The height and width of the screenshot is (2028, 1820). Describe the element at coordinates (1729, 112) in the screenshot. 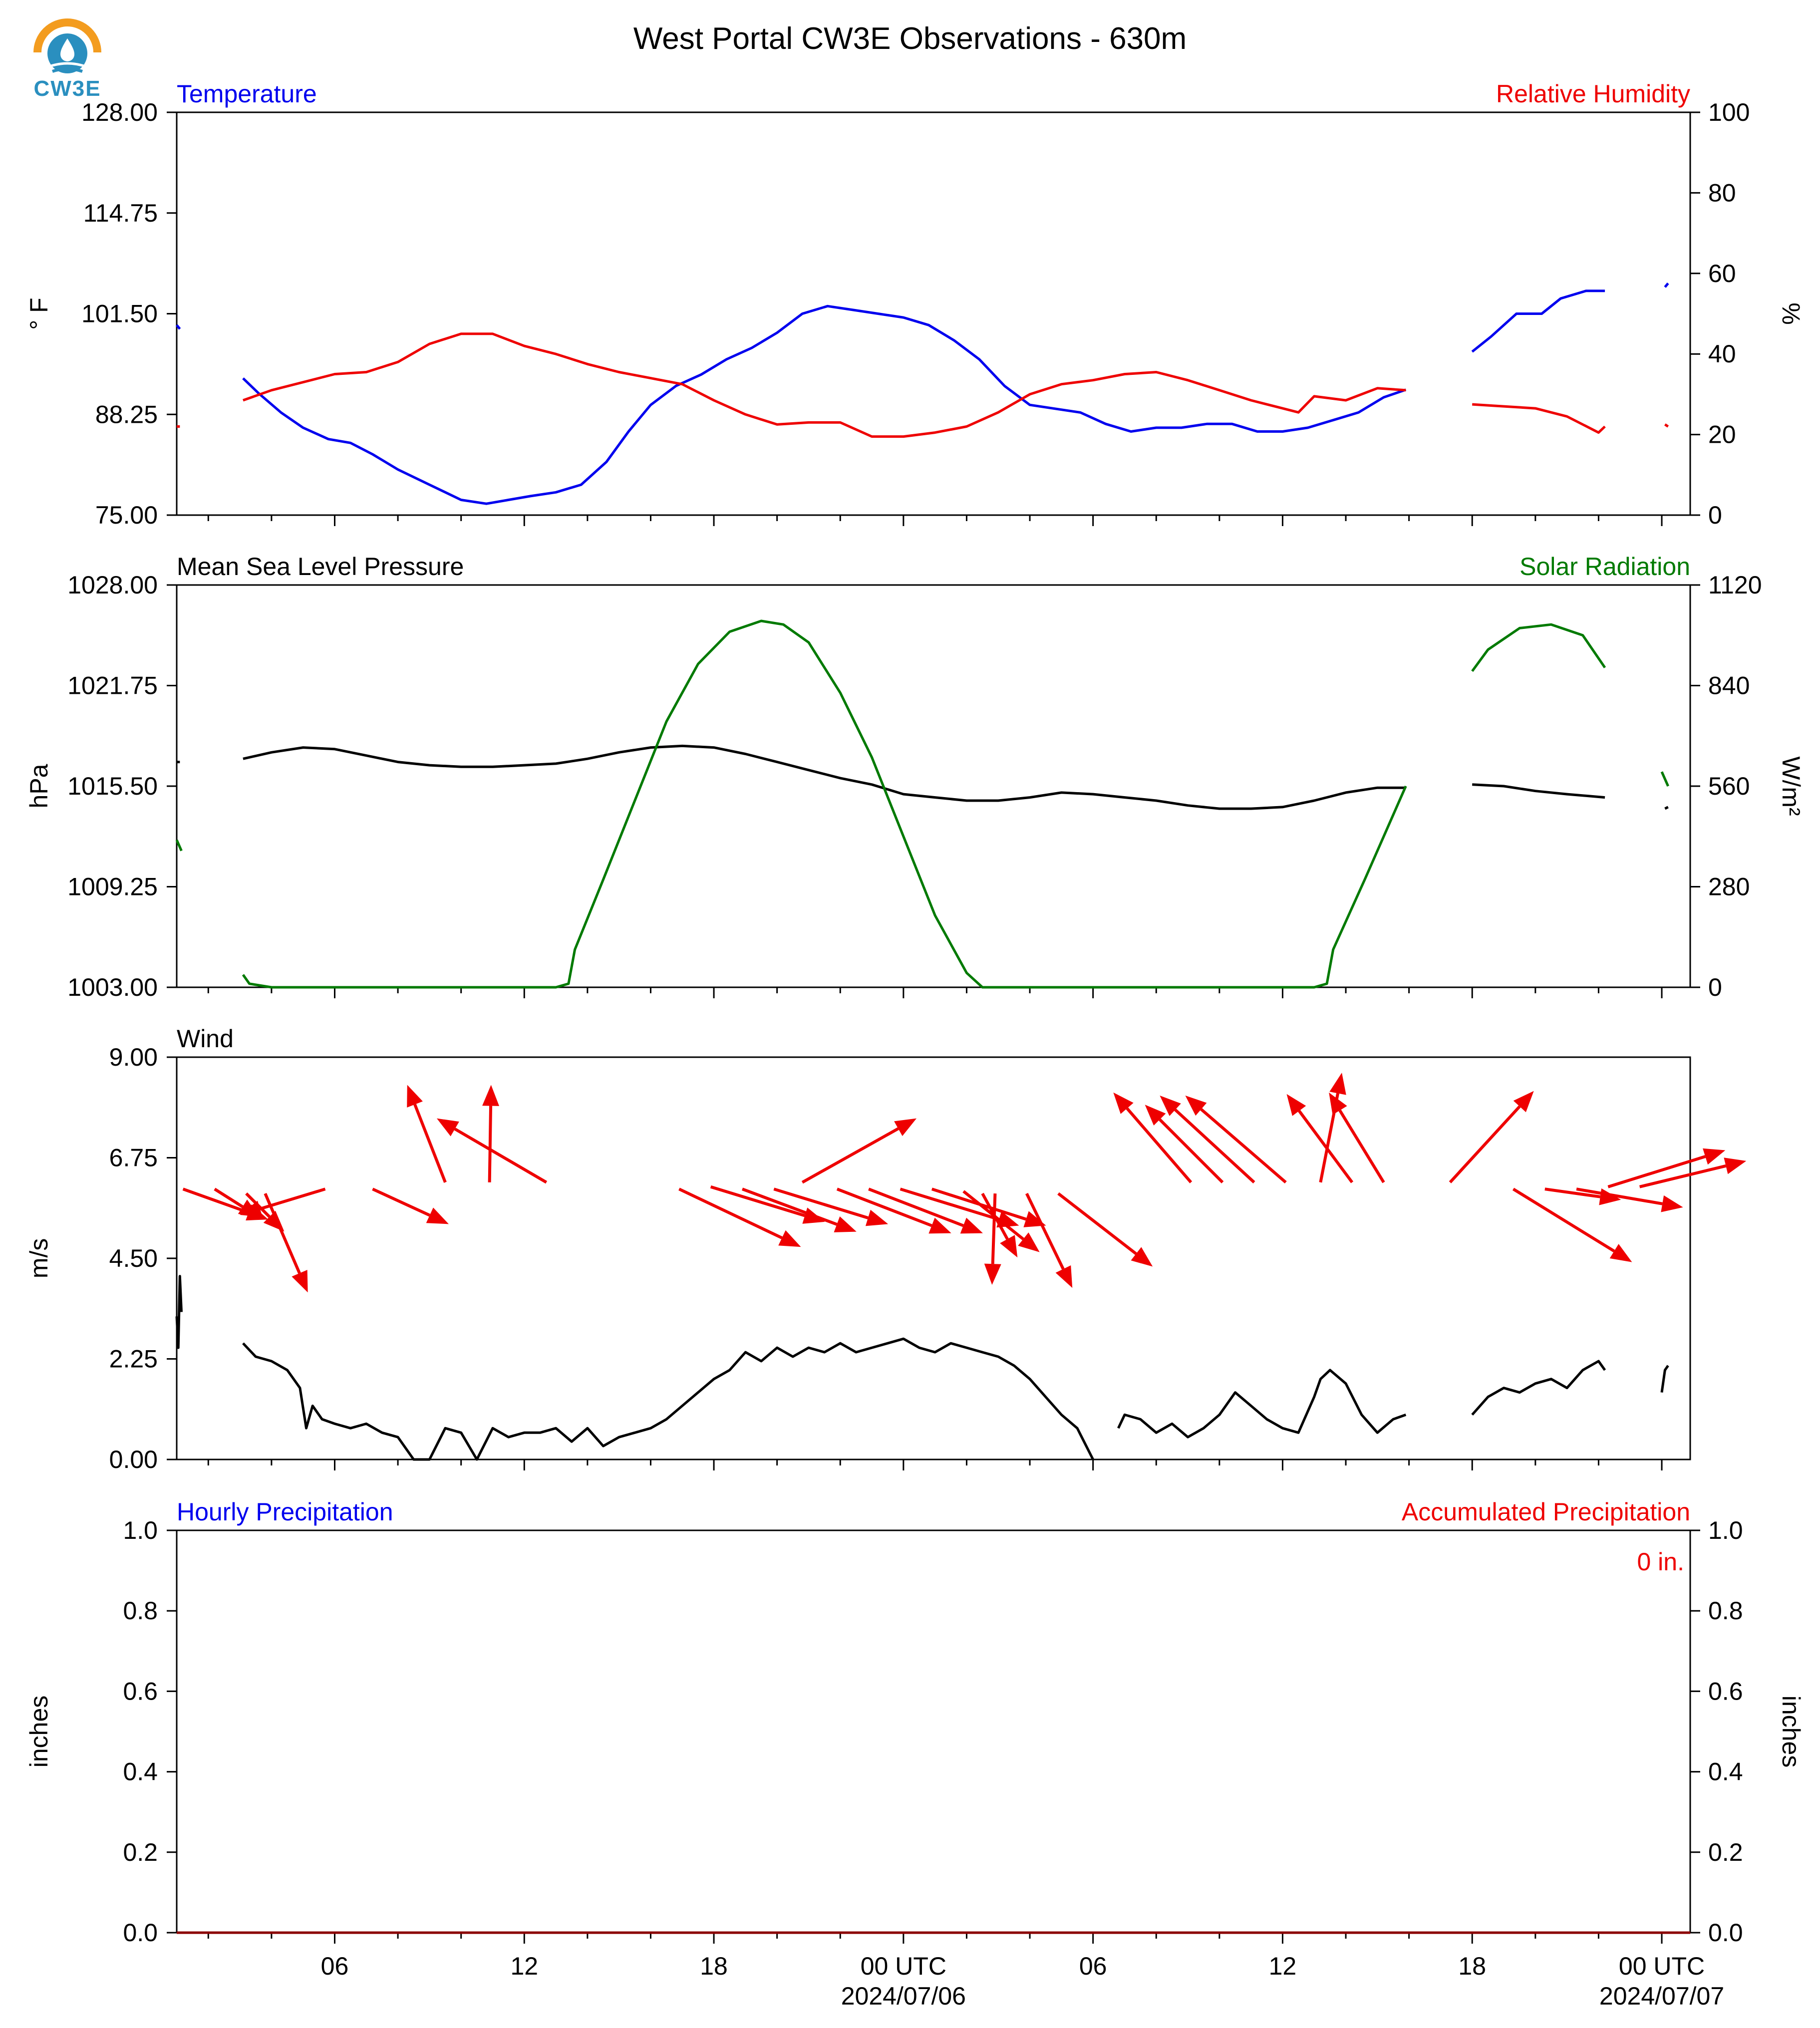

I see `y-right-tick-label: 100` at that location.